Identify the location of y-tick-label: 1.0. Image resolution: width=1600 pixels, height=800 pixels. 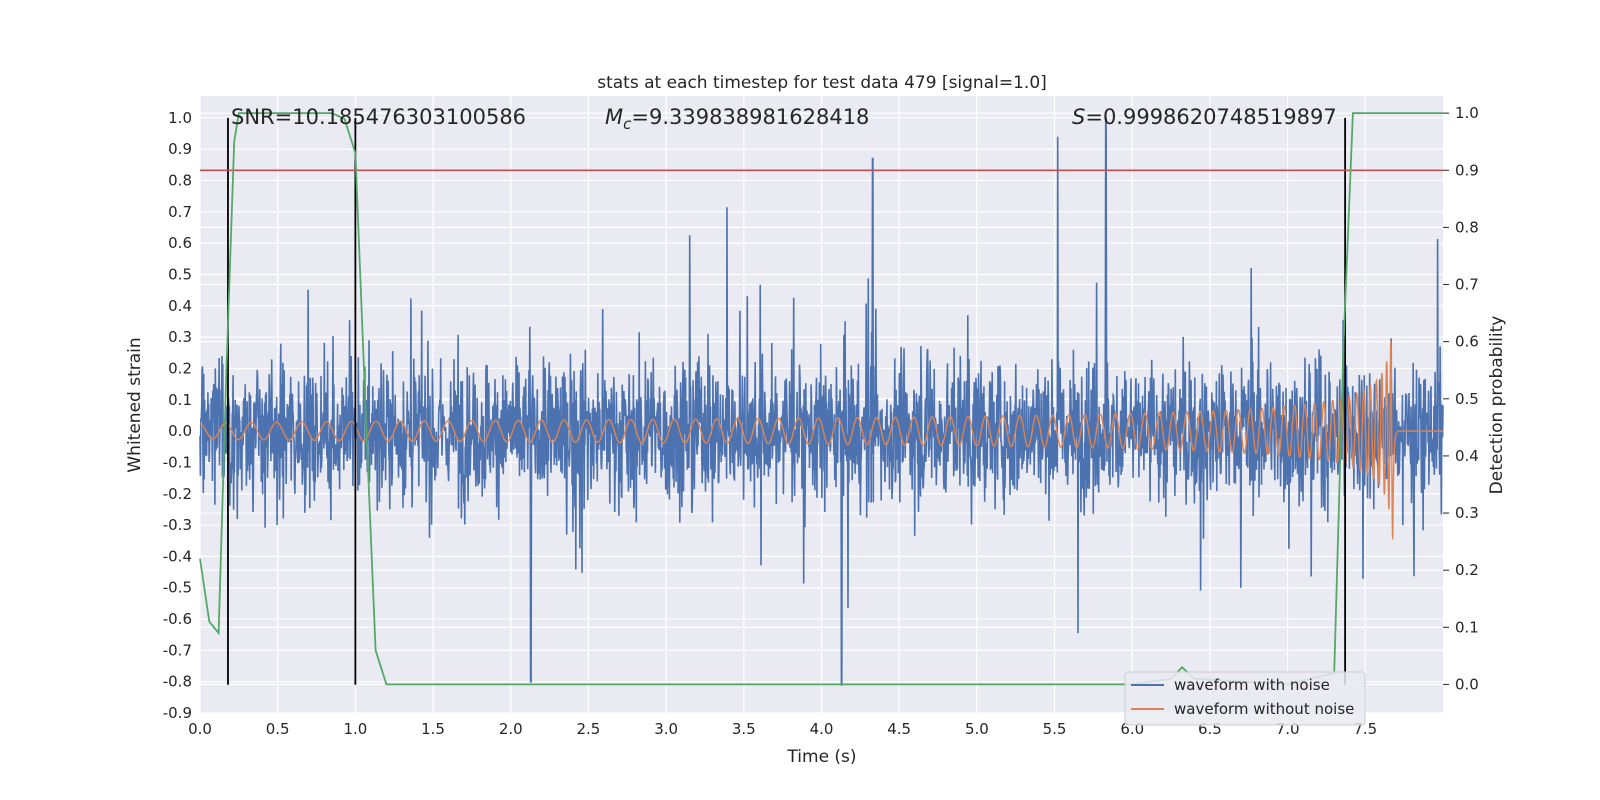
(180, 118).